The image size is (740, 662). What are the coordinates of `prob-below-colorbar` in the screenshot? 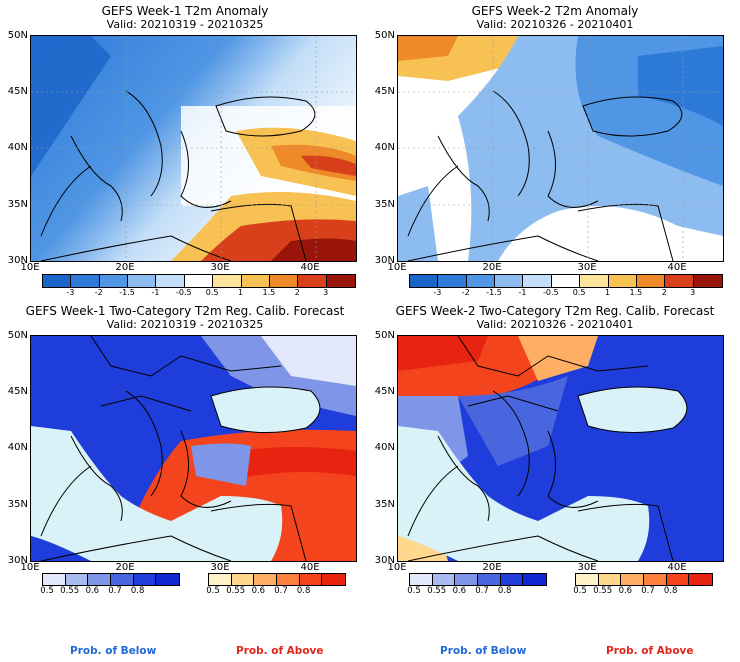 It's located at (111, 579).